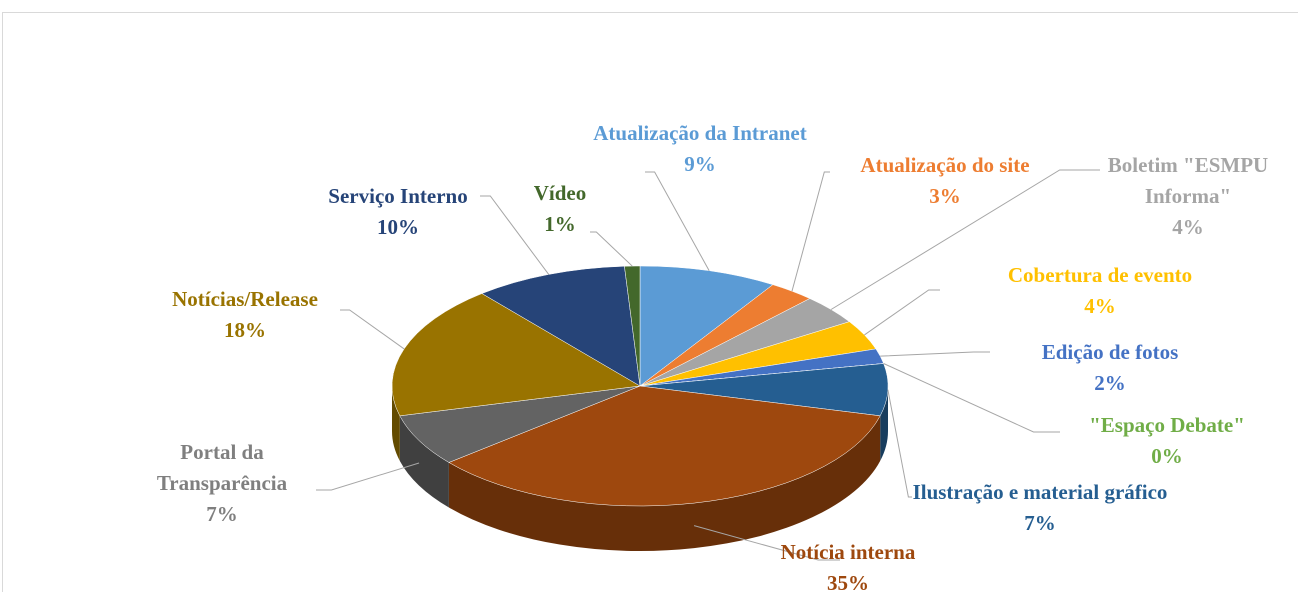 The width and height of the screenshot is (1298, 599). What do you see at coordinates (560, 193) in the screenshot?
I see `category-label: Vídeo` at bounding box center [560, 193].